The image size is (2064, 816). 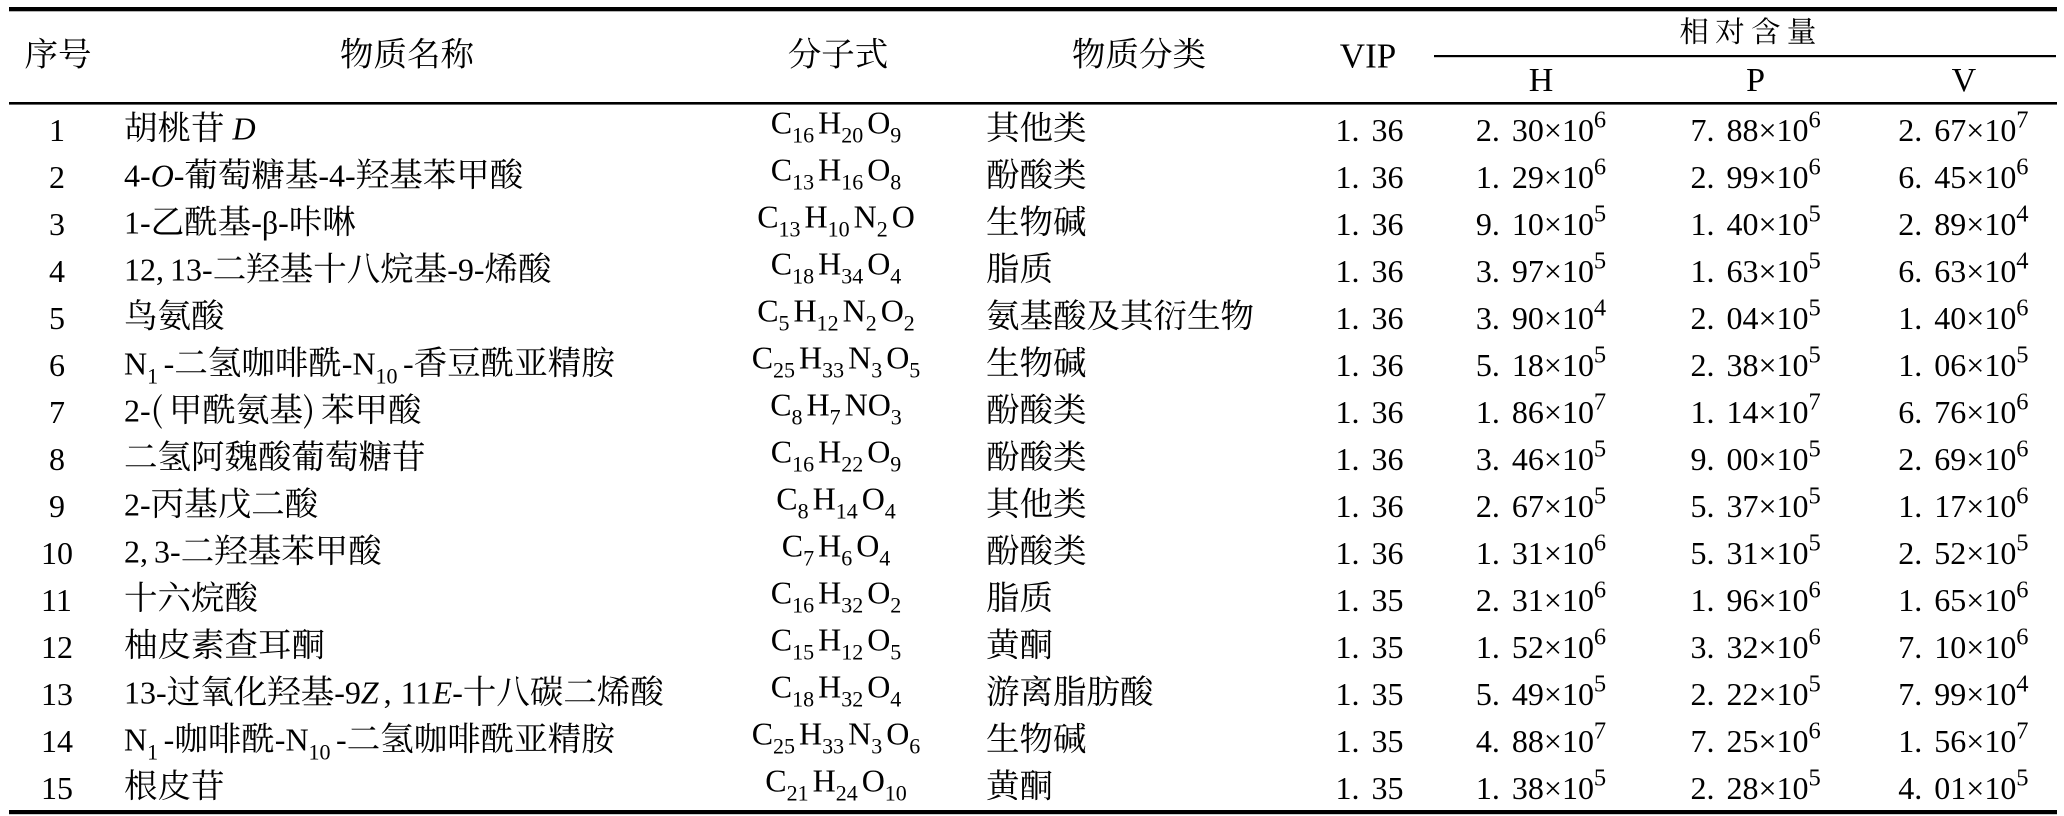 What do you see at coordinates (1975, 506) in the screenshot?
I see `svg-text: 17×10` at bounding box center [1975, 506].